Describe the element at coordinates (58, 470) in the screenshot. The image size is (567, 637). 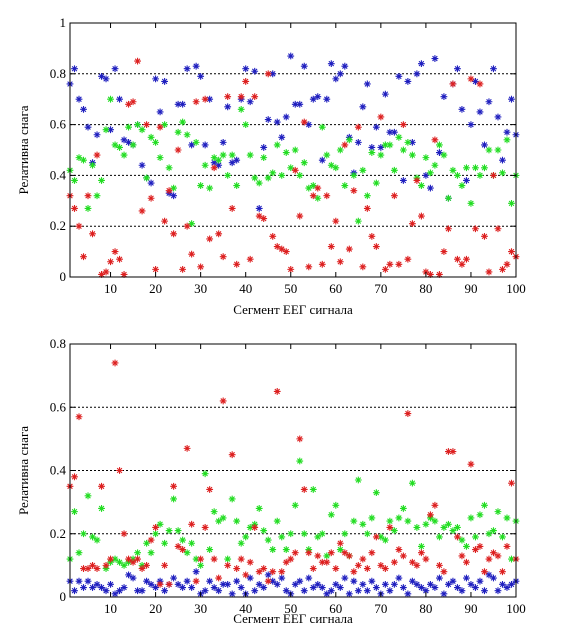
I see `y-tick-label: 0.4` at that location.